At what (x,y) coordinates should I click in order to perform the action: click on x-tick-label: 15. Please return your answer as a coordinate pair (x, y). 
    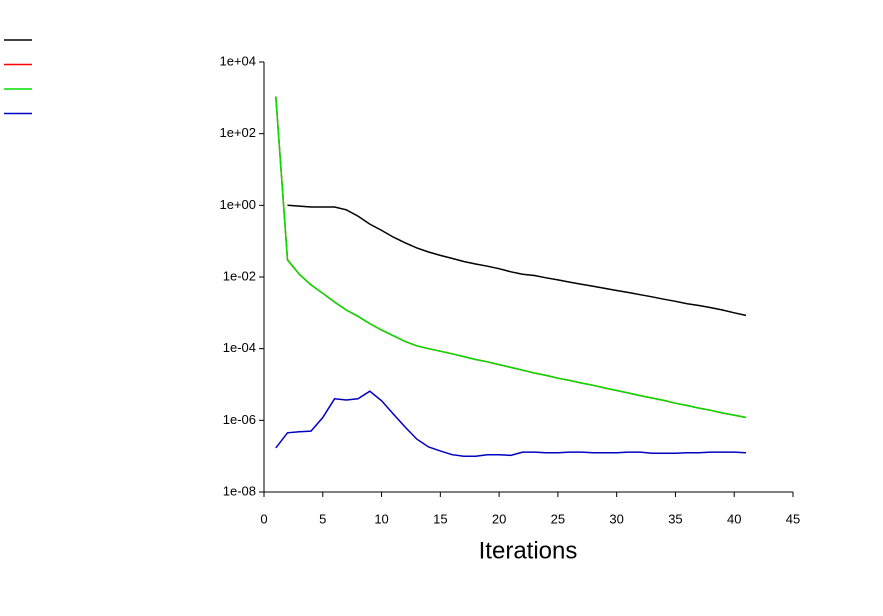
    Looking at the image, I should click on (440, 518).